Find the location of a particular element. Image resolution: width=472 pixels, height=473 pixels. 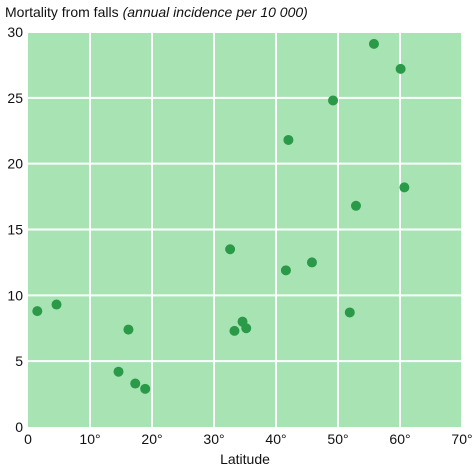

y-tick-label: 25 is located at coordinates (15, 98).